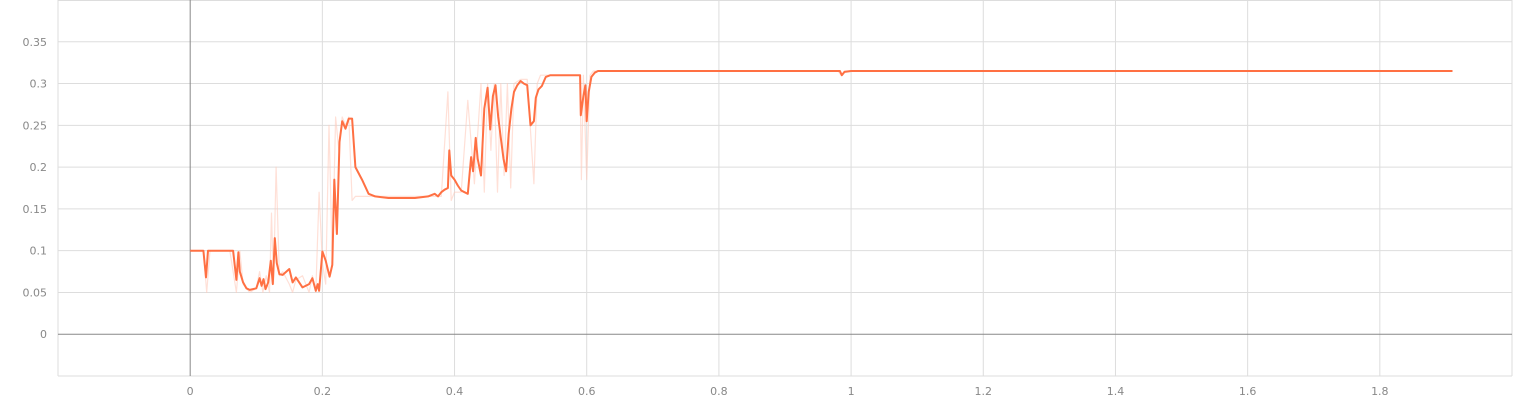 Image resolution: width=1513 pixels, height=400 pixels. What do you see at coordinates (851, 391) in the screenshot?
I see `x-tick-label: 1` at bounding box center [851, 391].